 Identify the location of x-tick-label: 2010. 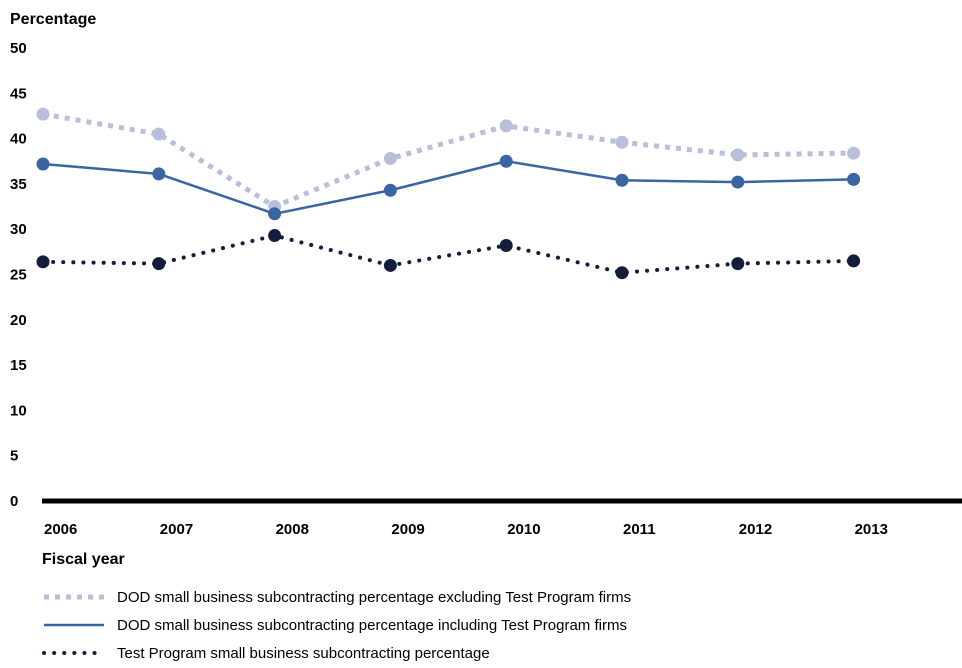
(523, 529).